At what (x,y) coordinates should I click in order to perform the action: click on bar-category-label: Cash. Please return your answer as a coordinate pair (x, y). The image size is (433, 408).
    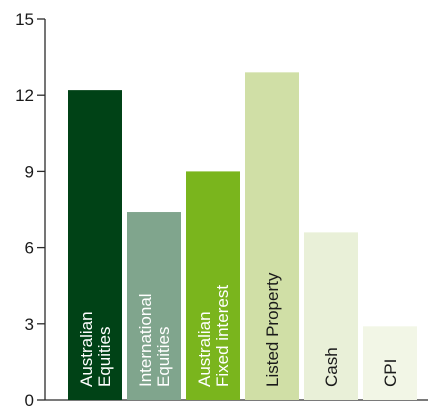
    Looking at the image, I should click on (331, 367).